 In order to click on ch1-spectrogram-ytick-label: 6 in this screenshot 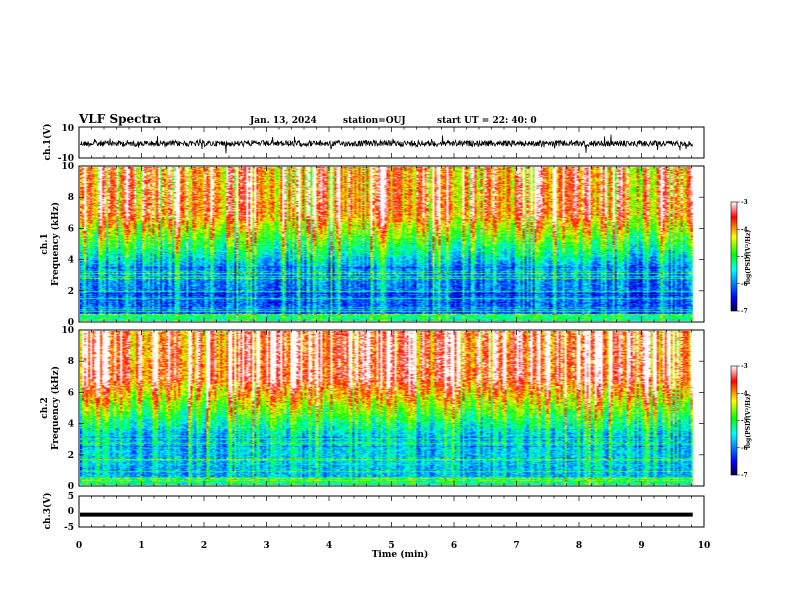, I will do `click(71, 229)`.